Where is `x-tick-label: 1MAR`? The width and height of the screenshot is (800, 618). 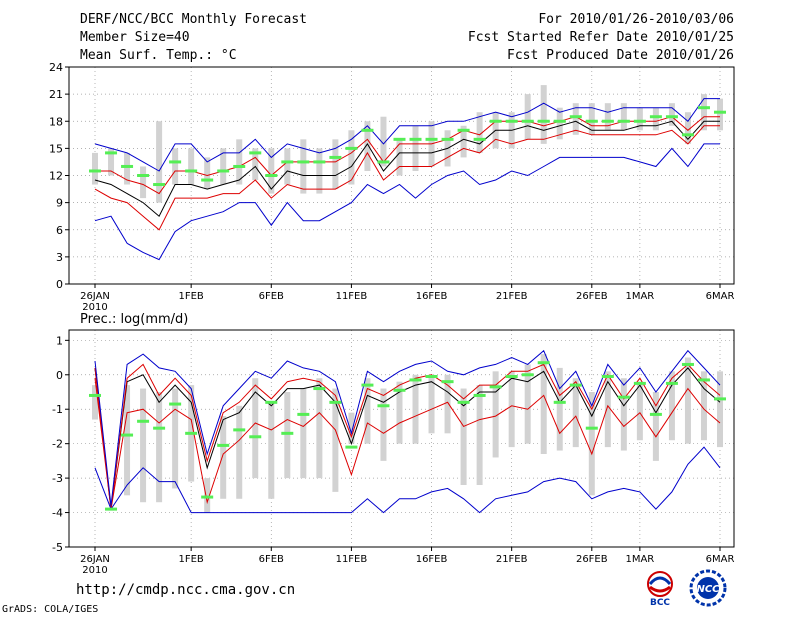
x-tick-label: 1MAR is located at coordinates (639, 559).